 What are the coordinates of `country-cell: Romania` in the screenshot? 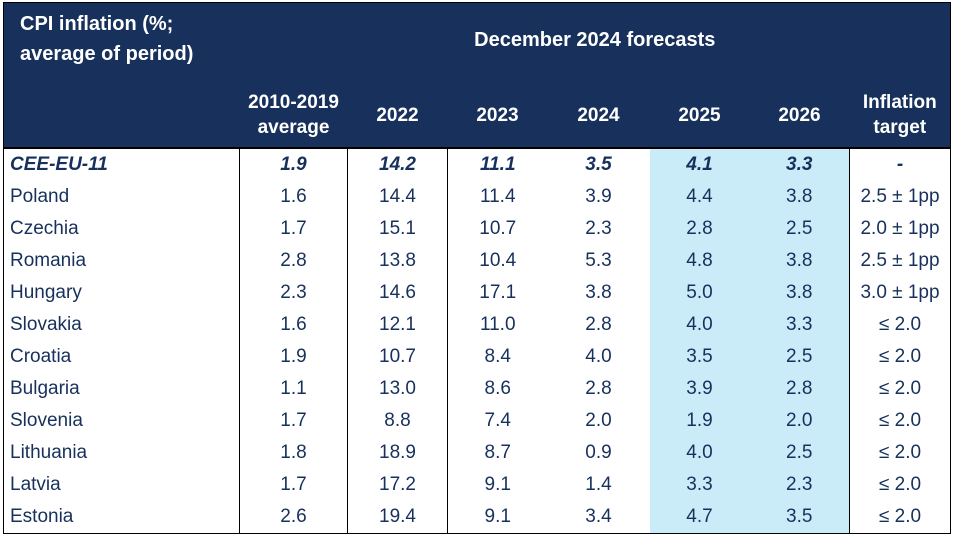 It's located at (121, 261).